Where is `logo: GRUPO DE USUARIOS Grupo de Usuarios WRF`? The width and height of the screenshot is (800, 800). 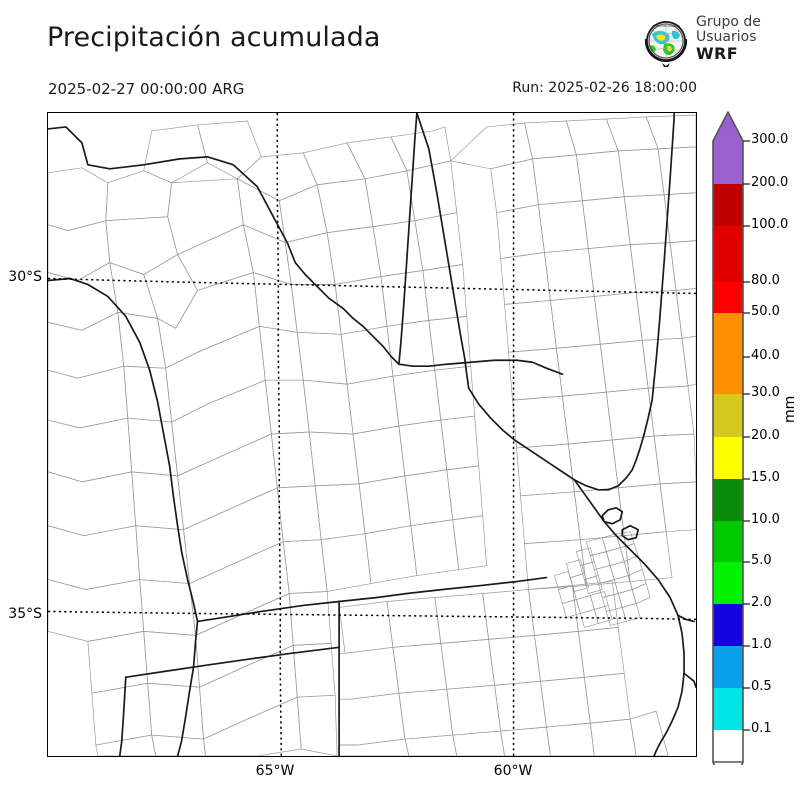
logo: GRUPO DE USUARIOS Grupo de Usuarios WRF is located at coordinates (718, 44).